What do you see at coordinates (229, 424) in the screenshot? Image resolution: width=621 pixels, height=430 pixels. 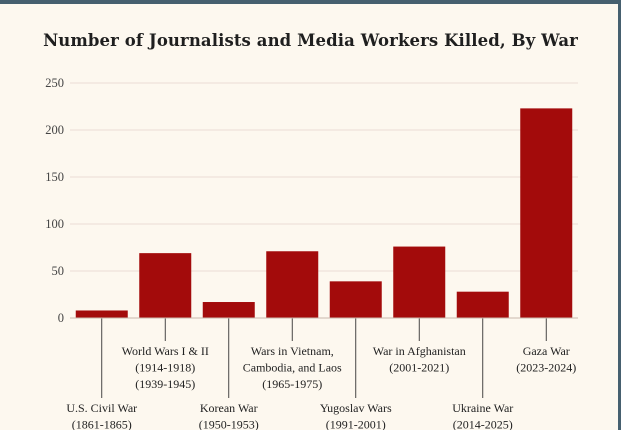 I see `category-label-line: (1950-1953)` at bounding box center [229, 424].